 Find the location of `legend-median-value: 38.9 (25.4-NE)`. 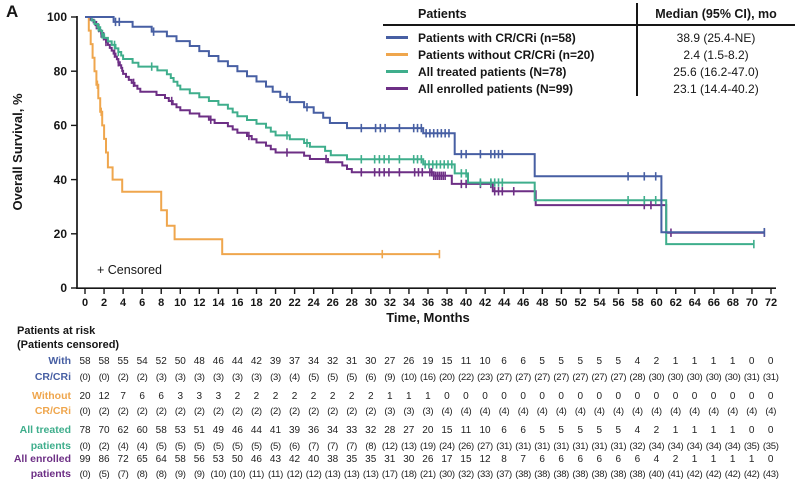

legend-median-value: 38.9 (25.4-NE) is located at coordinates (716, 37).